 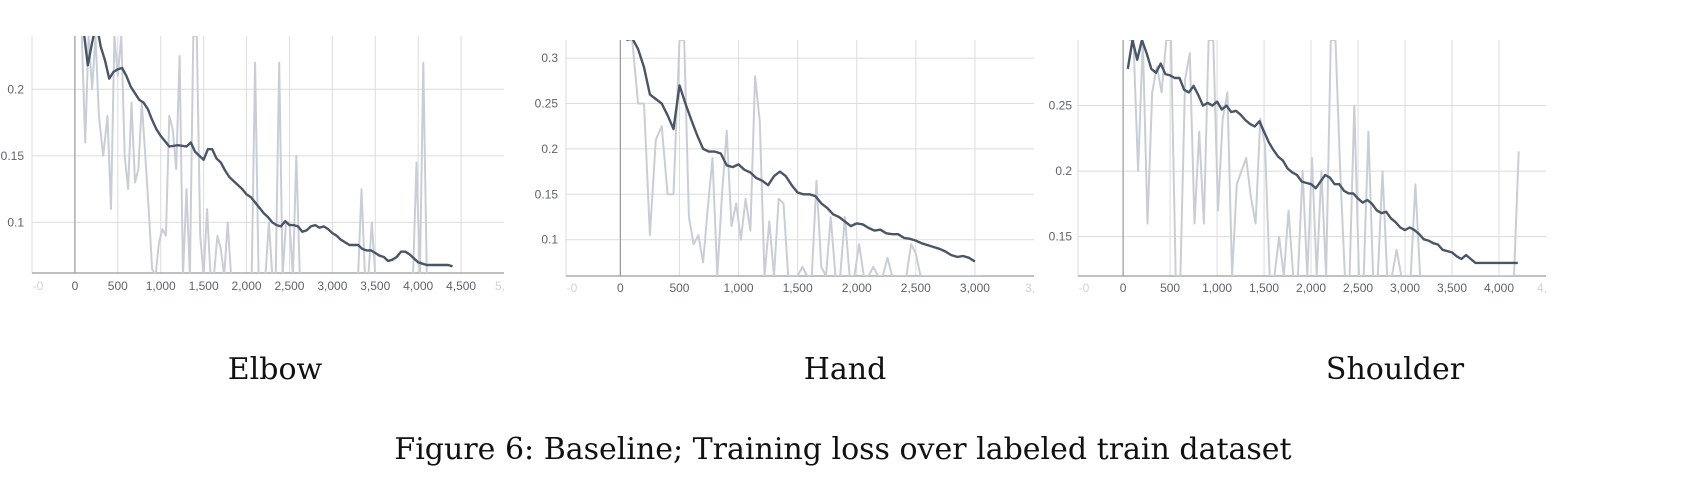 I want to click on x-edge-label: 3,, so click(x=1030, y=288).